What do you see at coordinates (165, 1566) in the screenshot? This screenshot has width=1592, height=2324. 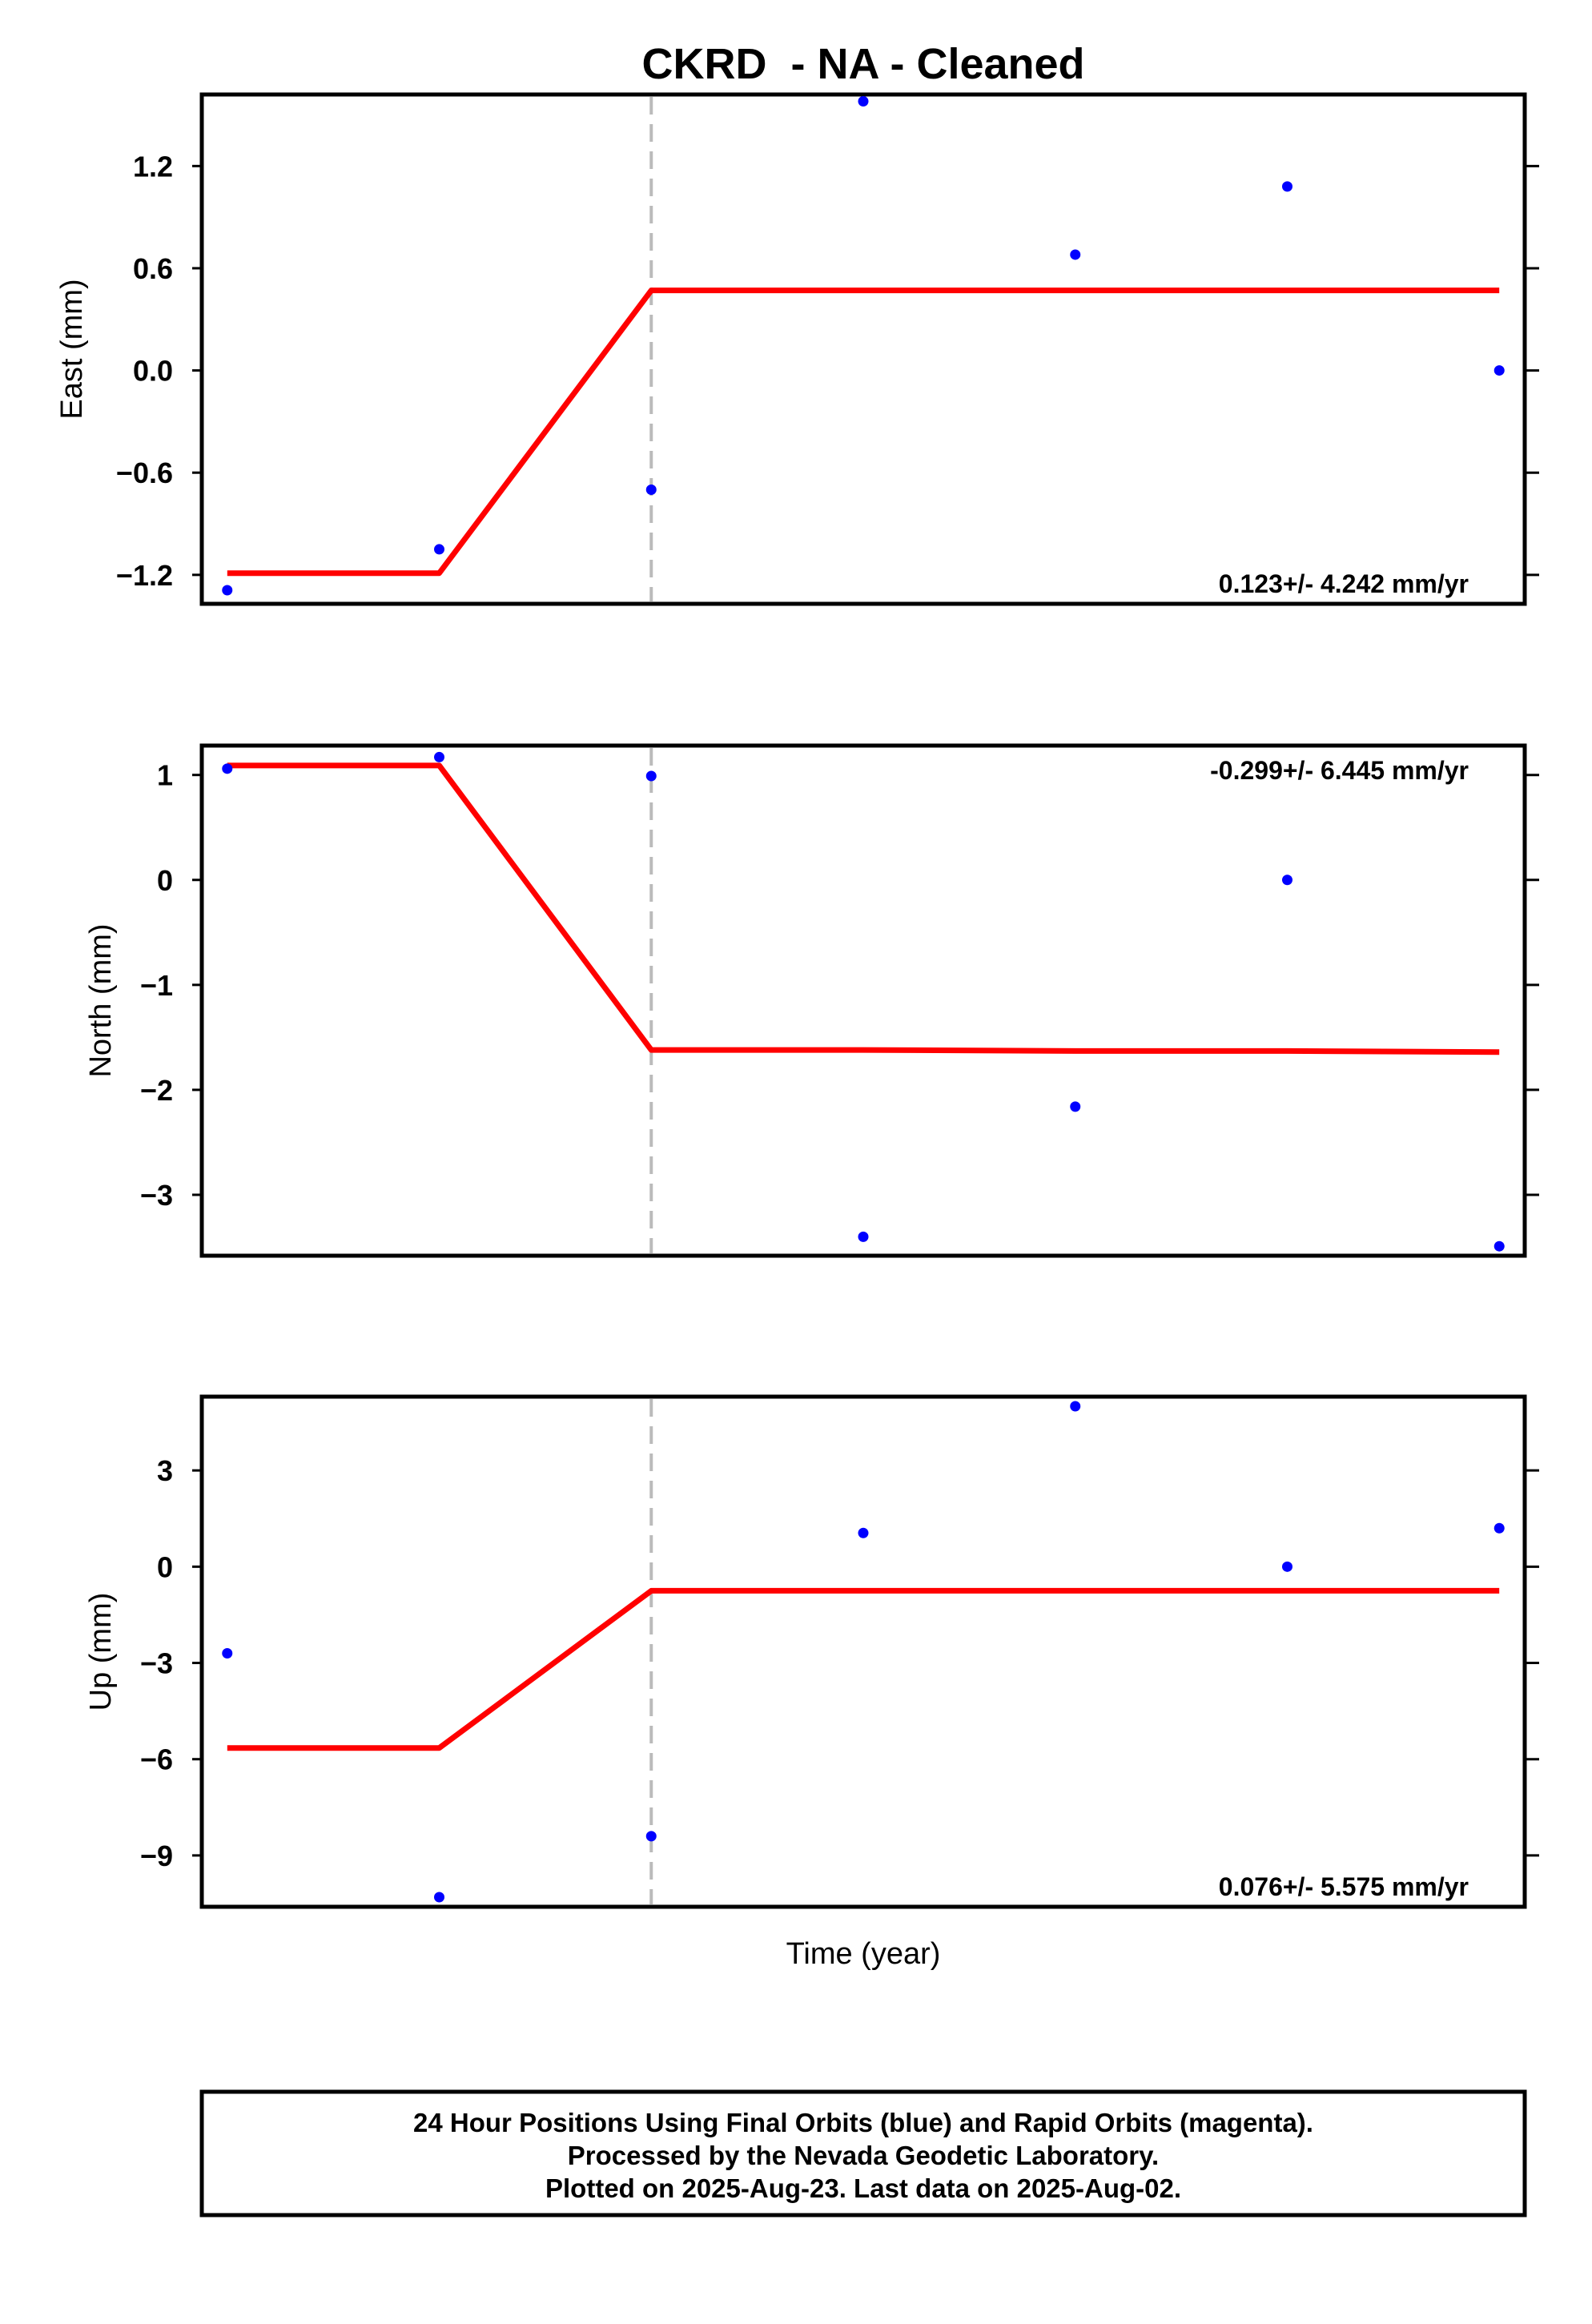 I see `up-ytick-label: 0` at bounding box center [165, 1566].